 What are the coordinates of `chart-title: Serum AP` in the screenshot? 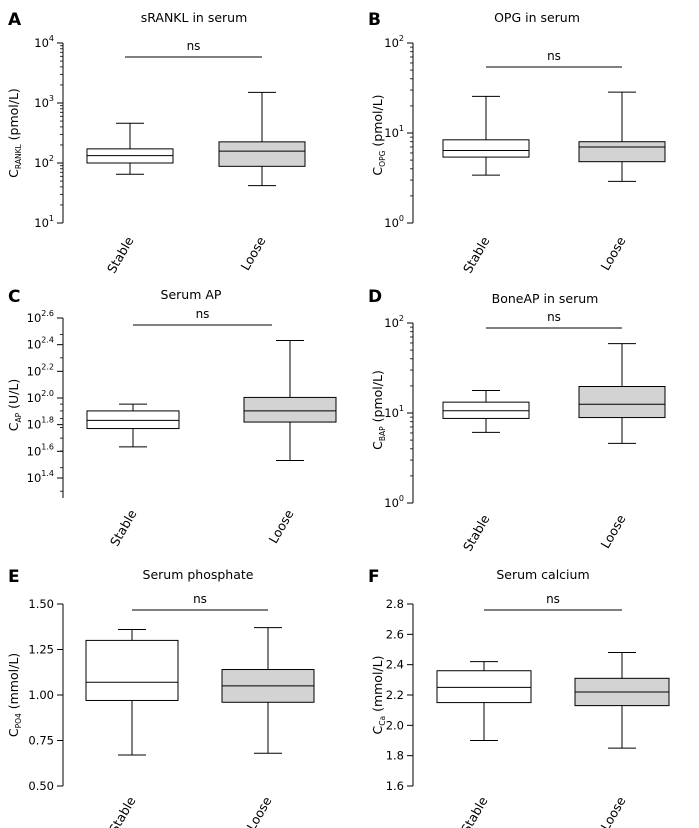 It's located at (191, 294).